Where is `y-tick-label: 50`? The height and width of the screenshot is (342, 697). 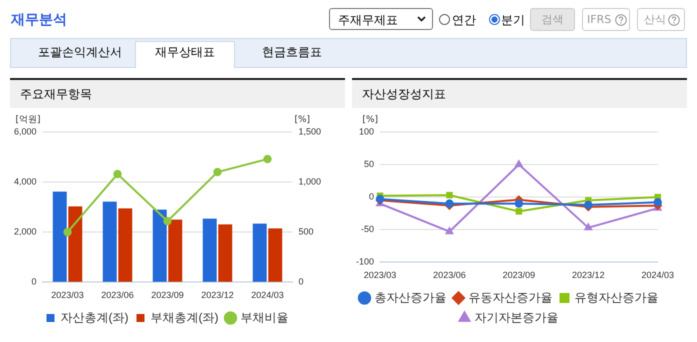 y-tick-label: 50 is located at coordinates (369, 164).